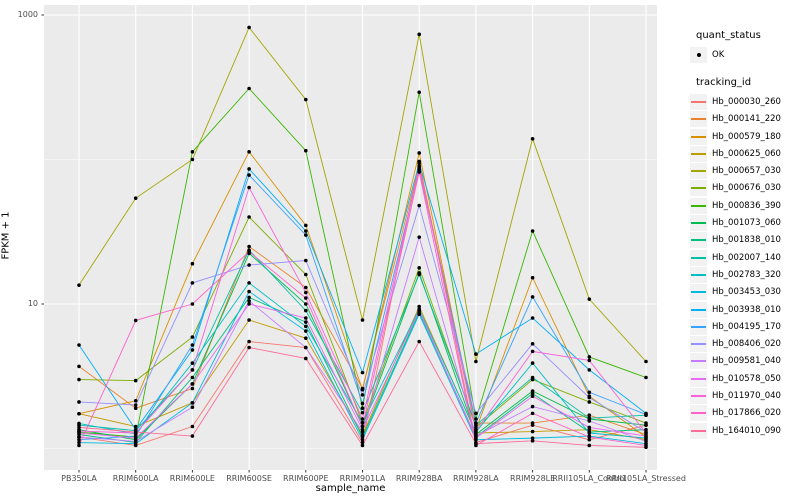 Image resolution: width=800 pixels, height=500 pixels. Describe the element at coordinates (746, 344) in the screenshot. I see `legend-item-label: Hb_008406_020` at that location.